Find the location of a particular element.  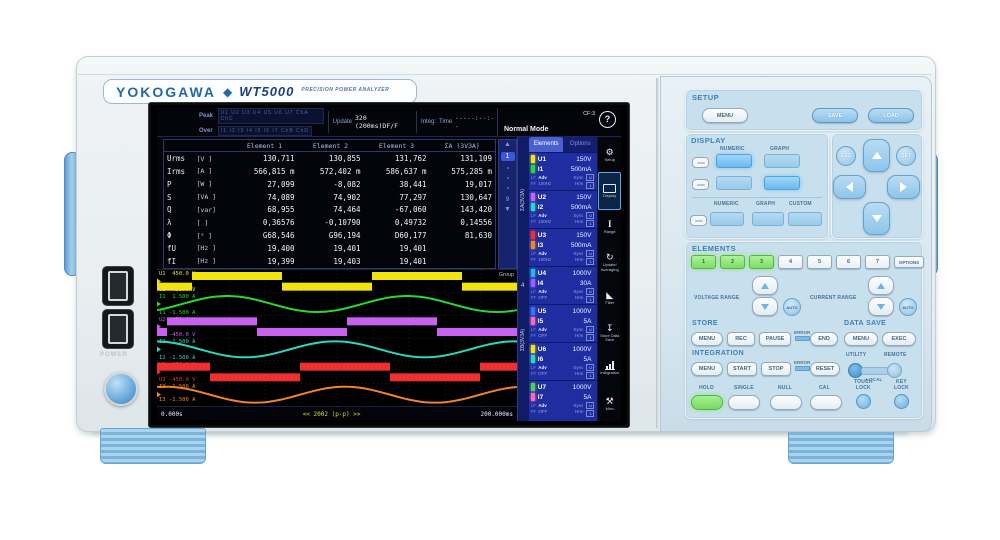

store-menu-button: MENU is located at coordinates (707, 339).